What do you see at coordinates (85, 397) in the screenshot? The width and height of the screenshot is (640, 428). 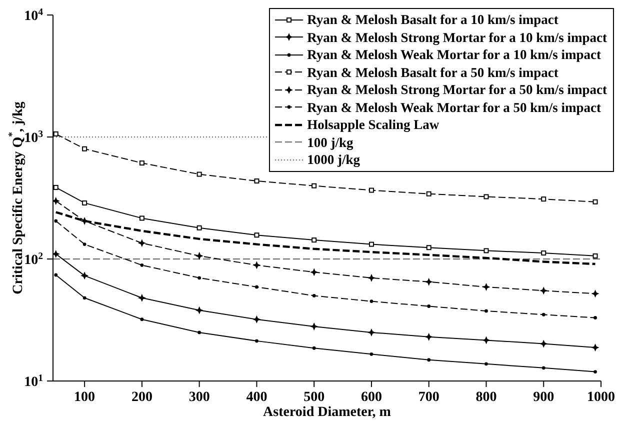 I see `x-tick-label: 100` at bounding box center [85, 397].